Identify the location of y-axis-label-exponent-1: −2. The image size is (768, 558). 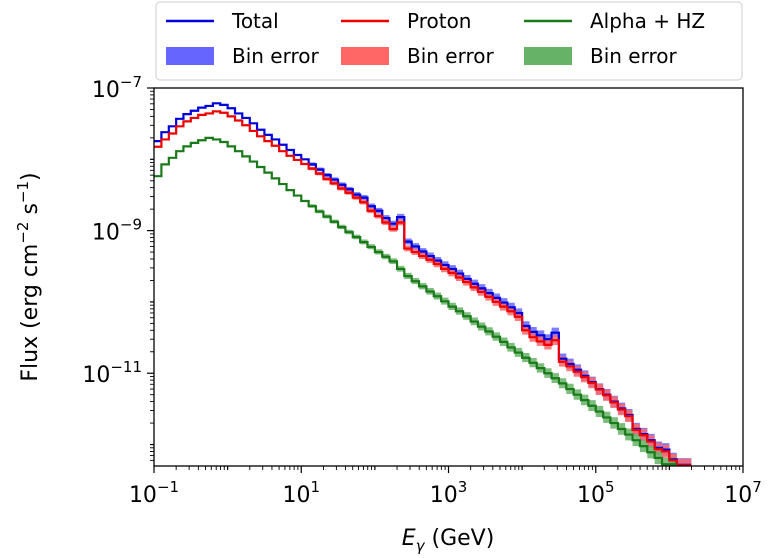
(23, 233).